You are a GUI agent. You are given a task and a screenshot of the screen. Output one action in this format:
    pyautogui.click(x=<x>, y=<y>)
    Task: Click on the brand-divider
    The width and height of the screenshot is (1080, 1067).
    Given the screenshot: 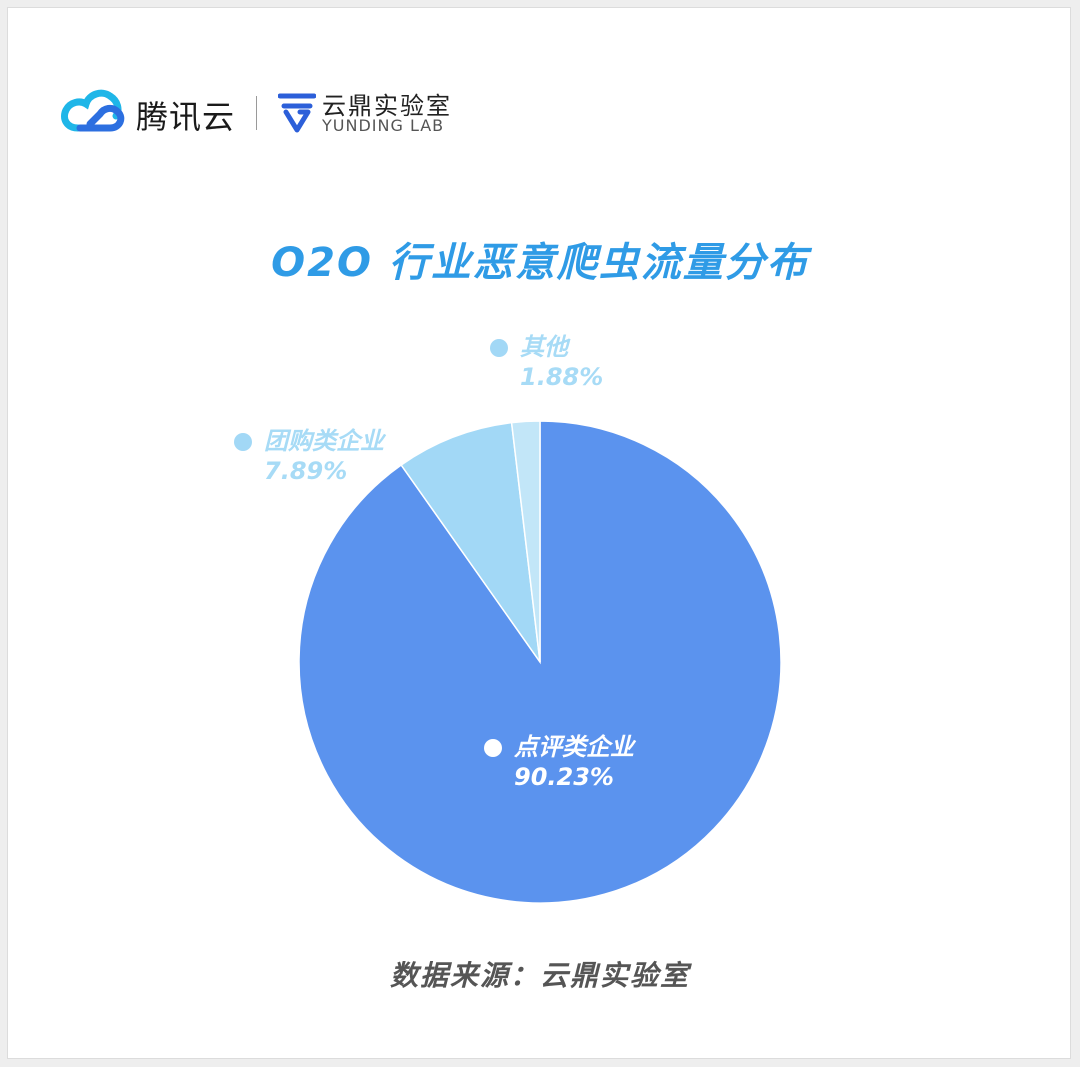 What is the action you would take?
    pyautogui.click(x=256, y=113)
    